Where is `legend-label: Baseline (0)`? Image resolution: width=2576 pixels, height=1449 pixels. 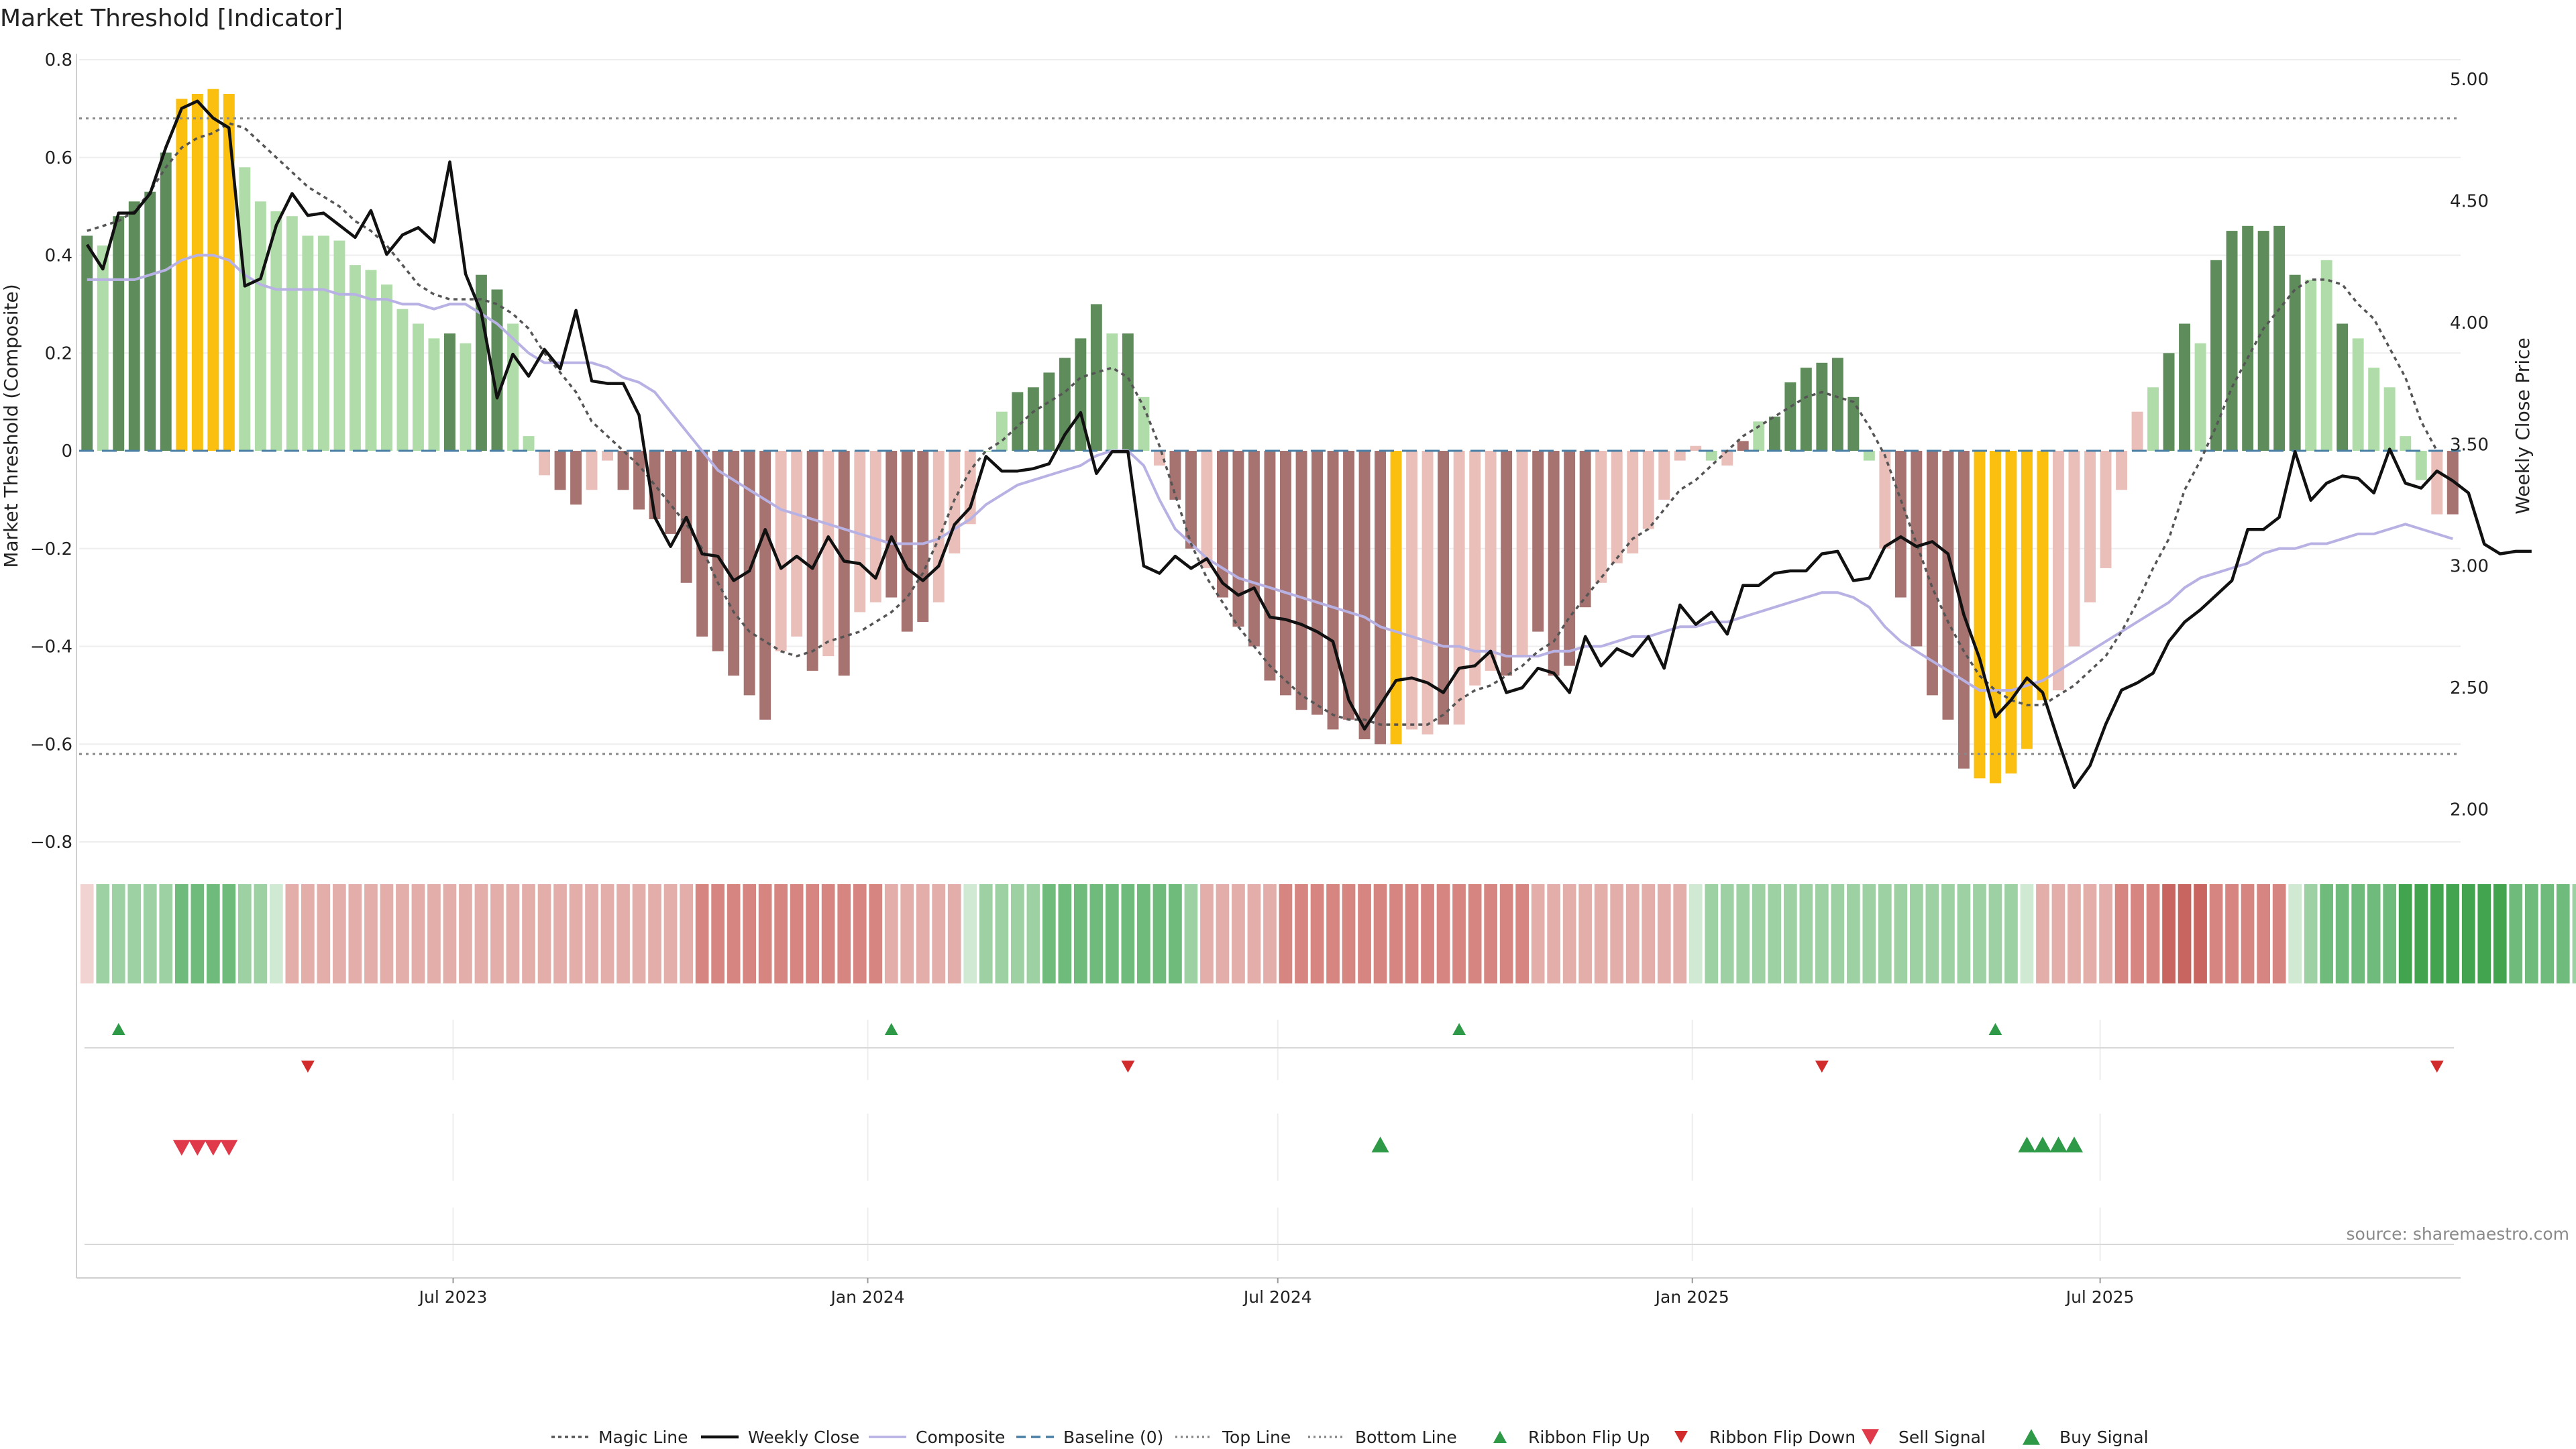
legend-label: Baseline (0) is located at coordinates (1113, 1437).